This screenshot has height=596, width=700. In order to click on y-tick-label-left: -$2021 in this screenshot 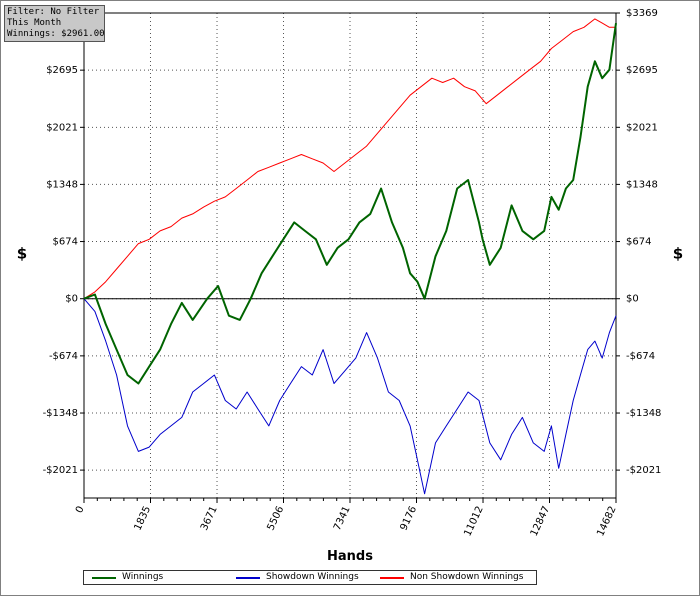, I will do `click(60, 470)`.